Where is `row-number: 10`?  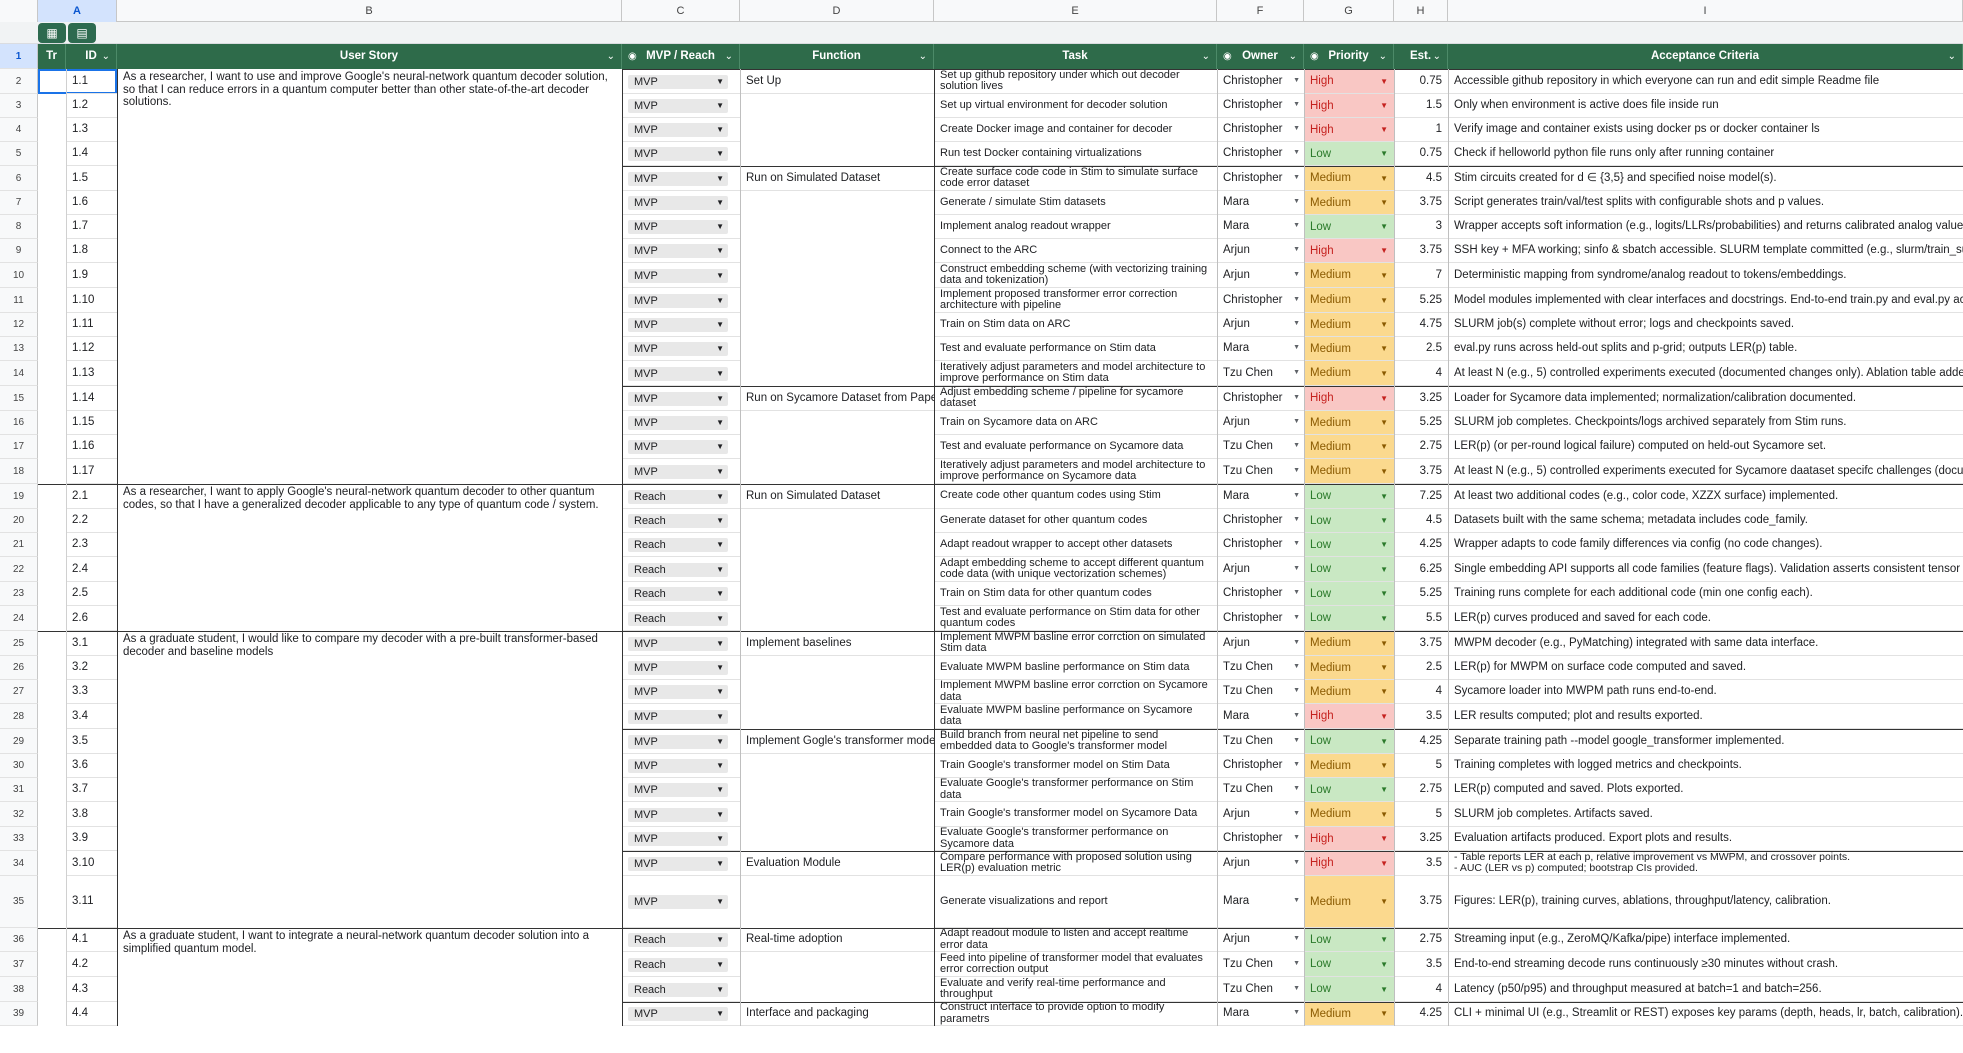 row-number: 10 is located at coordinates (19, 275).